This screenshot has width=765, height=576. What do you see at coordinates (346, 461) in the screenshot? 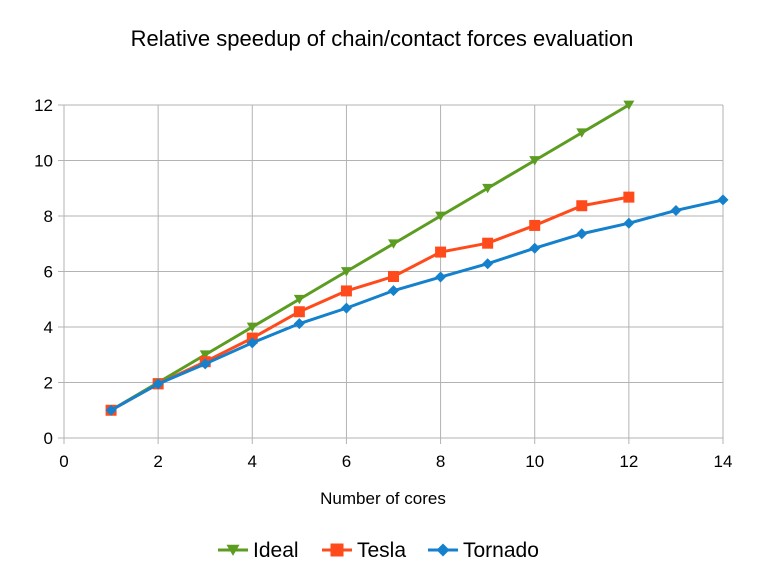
I see `x-tick-label: 6` at bounding box center [346, 461].